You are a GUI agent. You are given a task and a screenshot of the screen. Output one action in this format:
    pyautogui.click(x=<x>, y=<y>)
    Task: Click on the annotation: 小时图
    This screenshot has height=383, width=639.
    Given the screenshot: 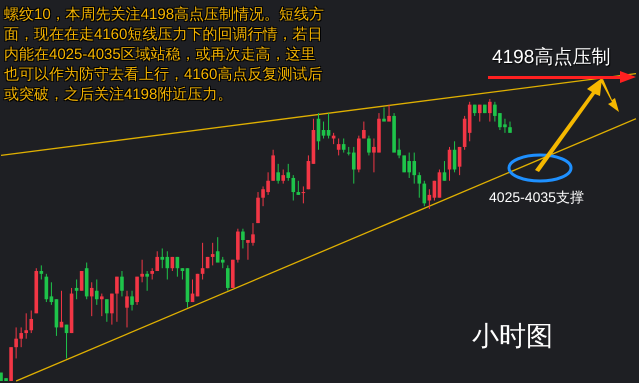 What is the action you would take?
    pyautogui.click(x=512, y=336)
    